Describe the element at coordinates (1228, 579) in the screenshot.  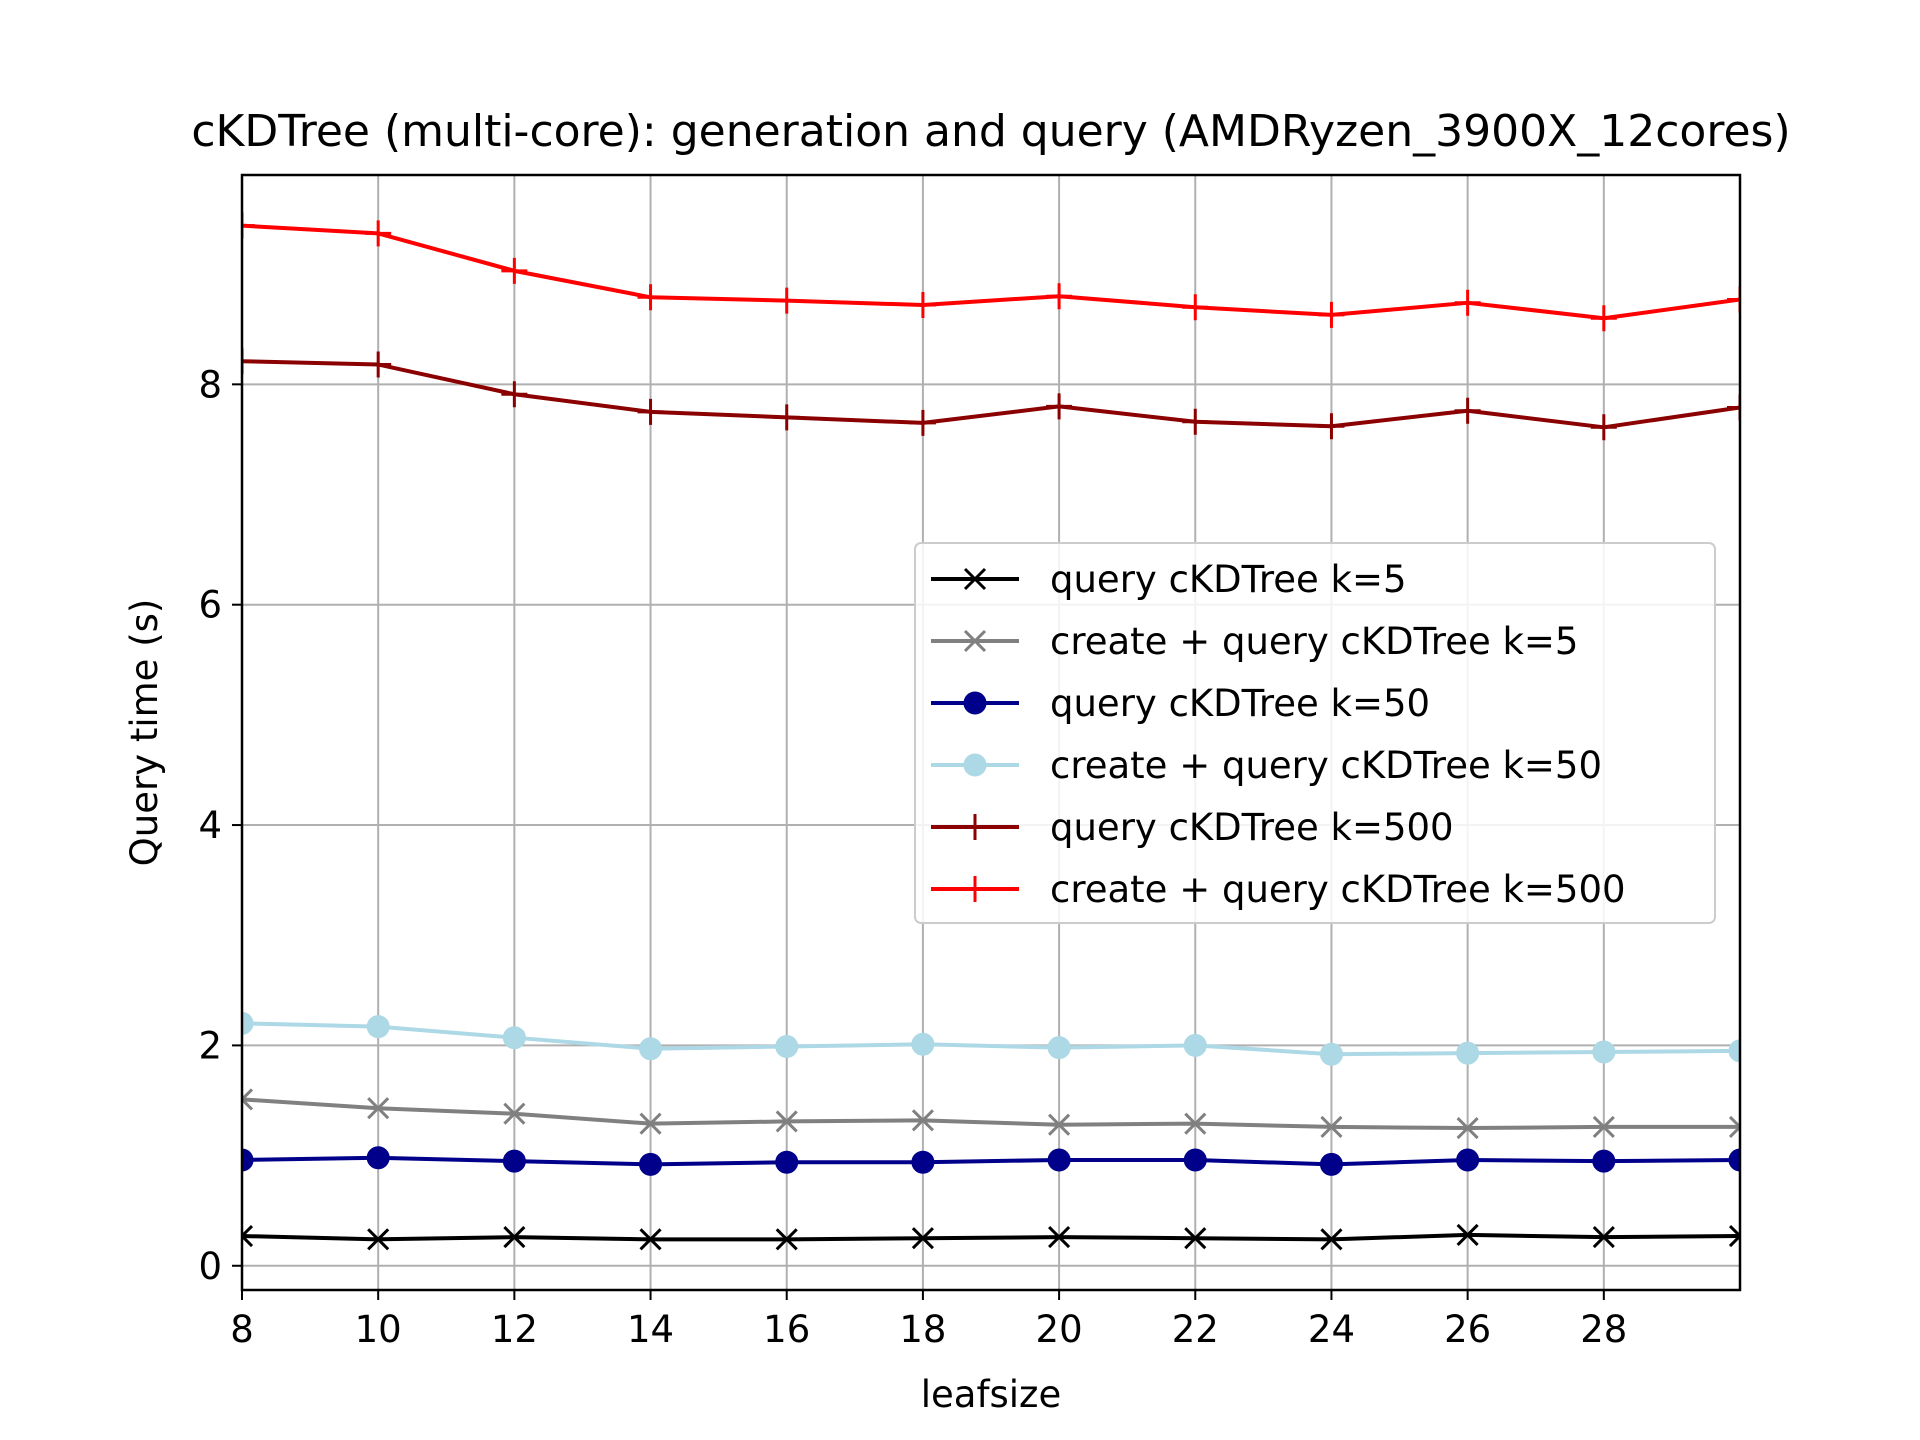
I see `legend-label: query cKDTree k=5` at that location.